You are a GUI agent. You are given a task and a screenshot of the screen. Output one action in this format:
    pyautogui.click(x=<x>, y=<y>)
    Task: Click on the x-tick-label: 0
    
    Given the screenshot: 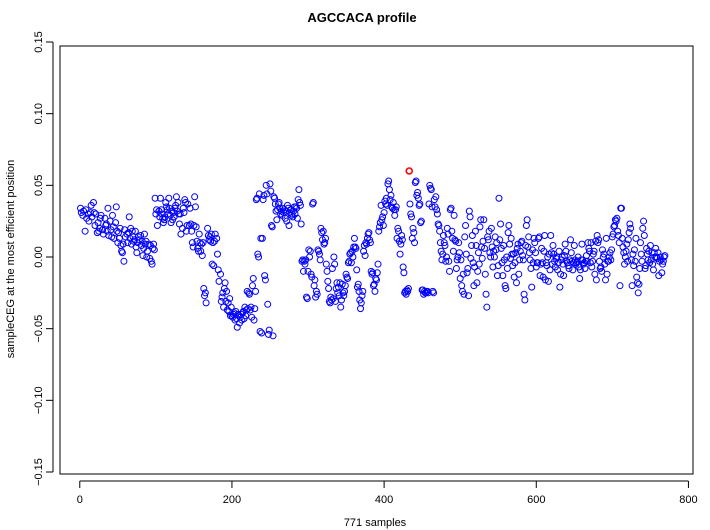 What is the action you would take?
    pyautogui.click(x=80, y=500)
    